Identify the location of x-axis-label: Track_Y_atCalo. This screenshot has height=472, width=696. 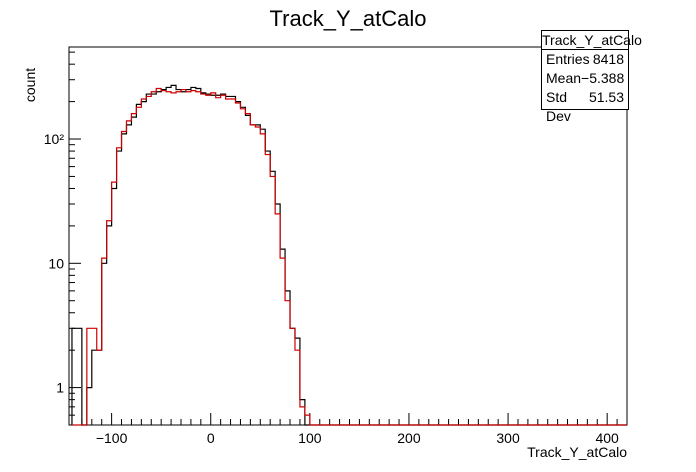
(577, 452).